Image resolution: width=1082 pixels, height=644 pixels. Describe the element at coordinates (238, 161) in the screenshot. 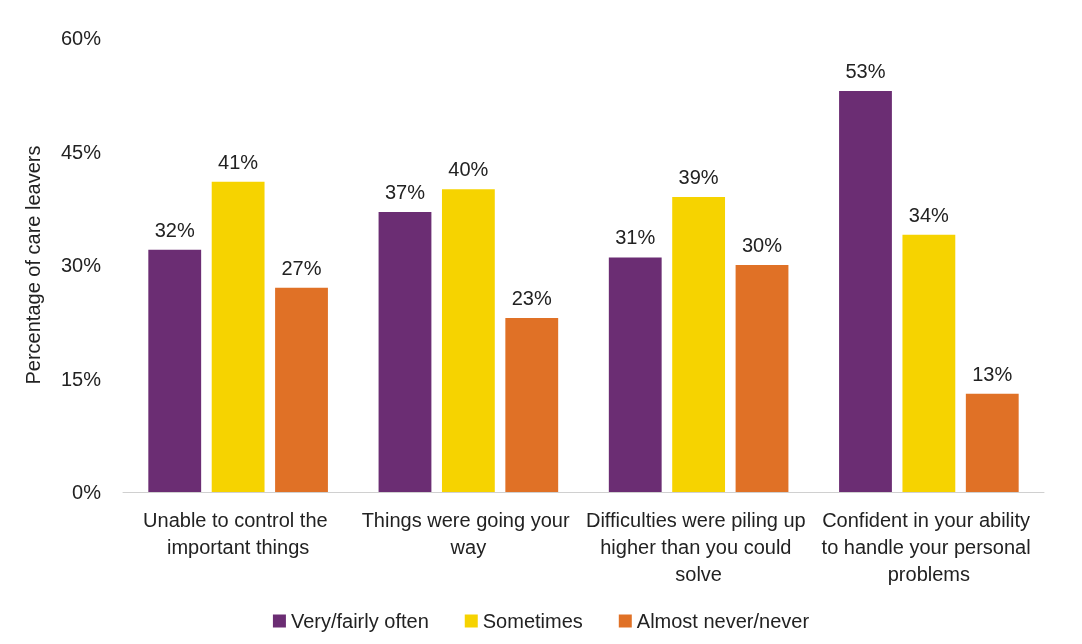

I see `data-label: 41%` at that location.